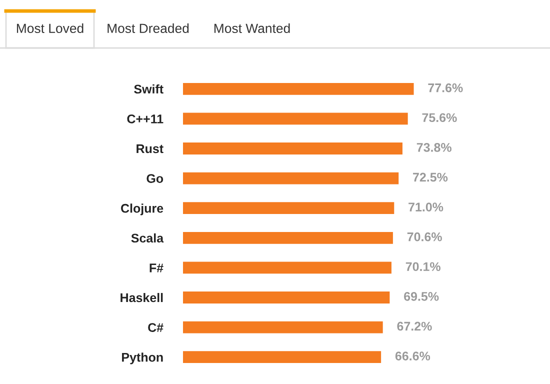 The height and width of the screenshot is (384, 550). Describe the element at coordinates (141, 297) in the screenshot. I see `y-tick-label: Haskell` at that location.